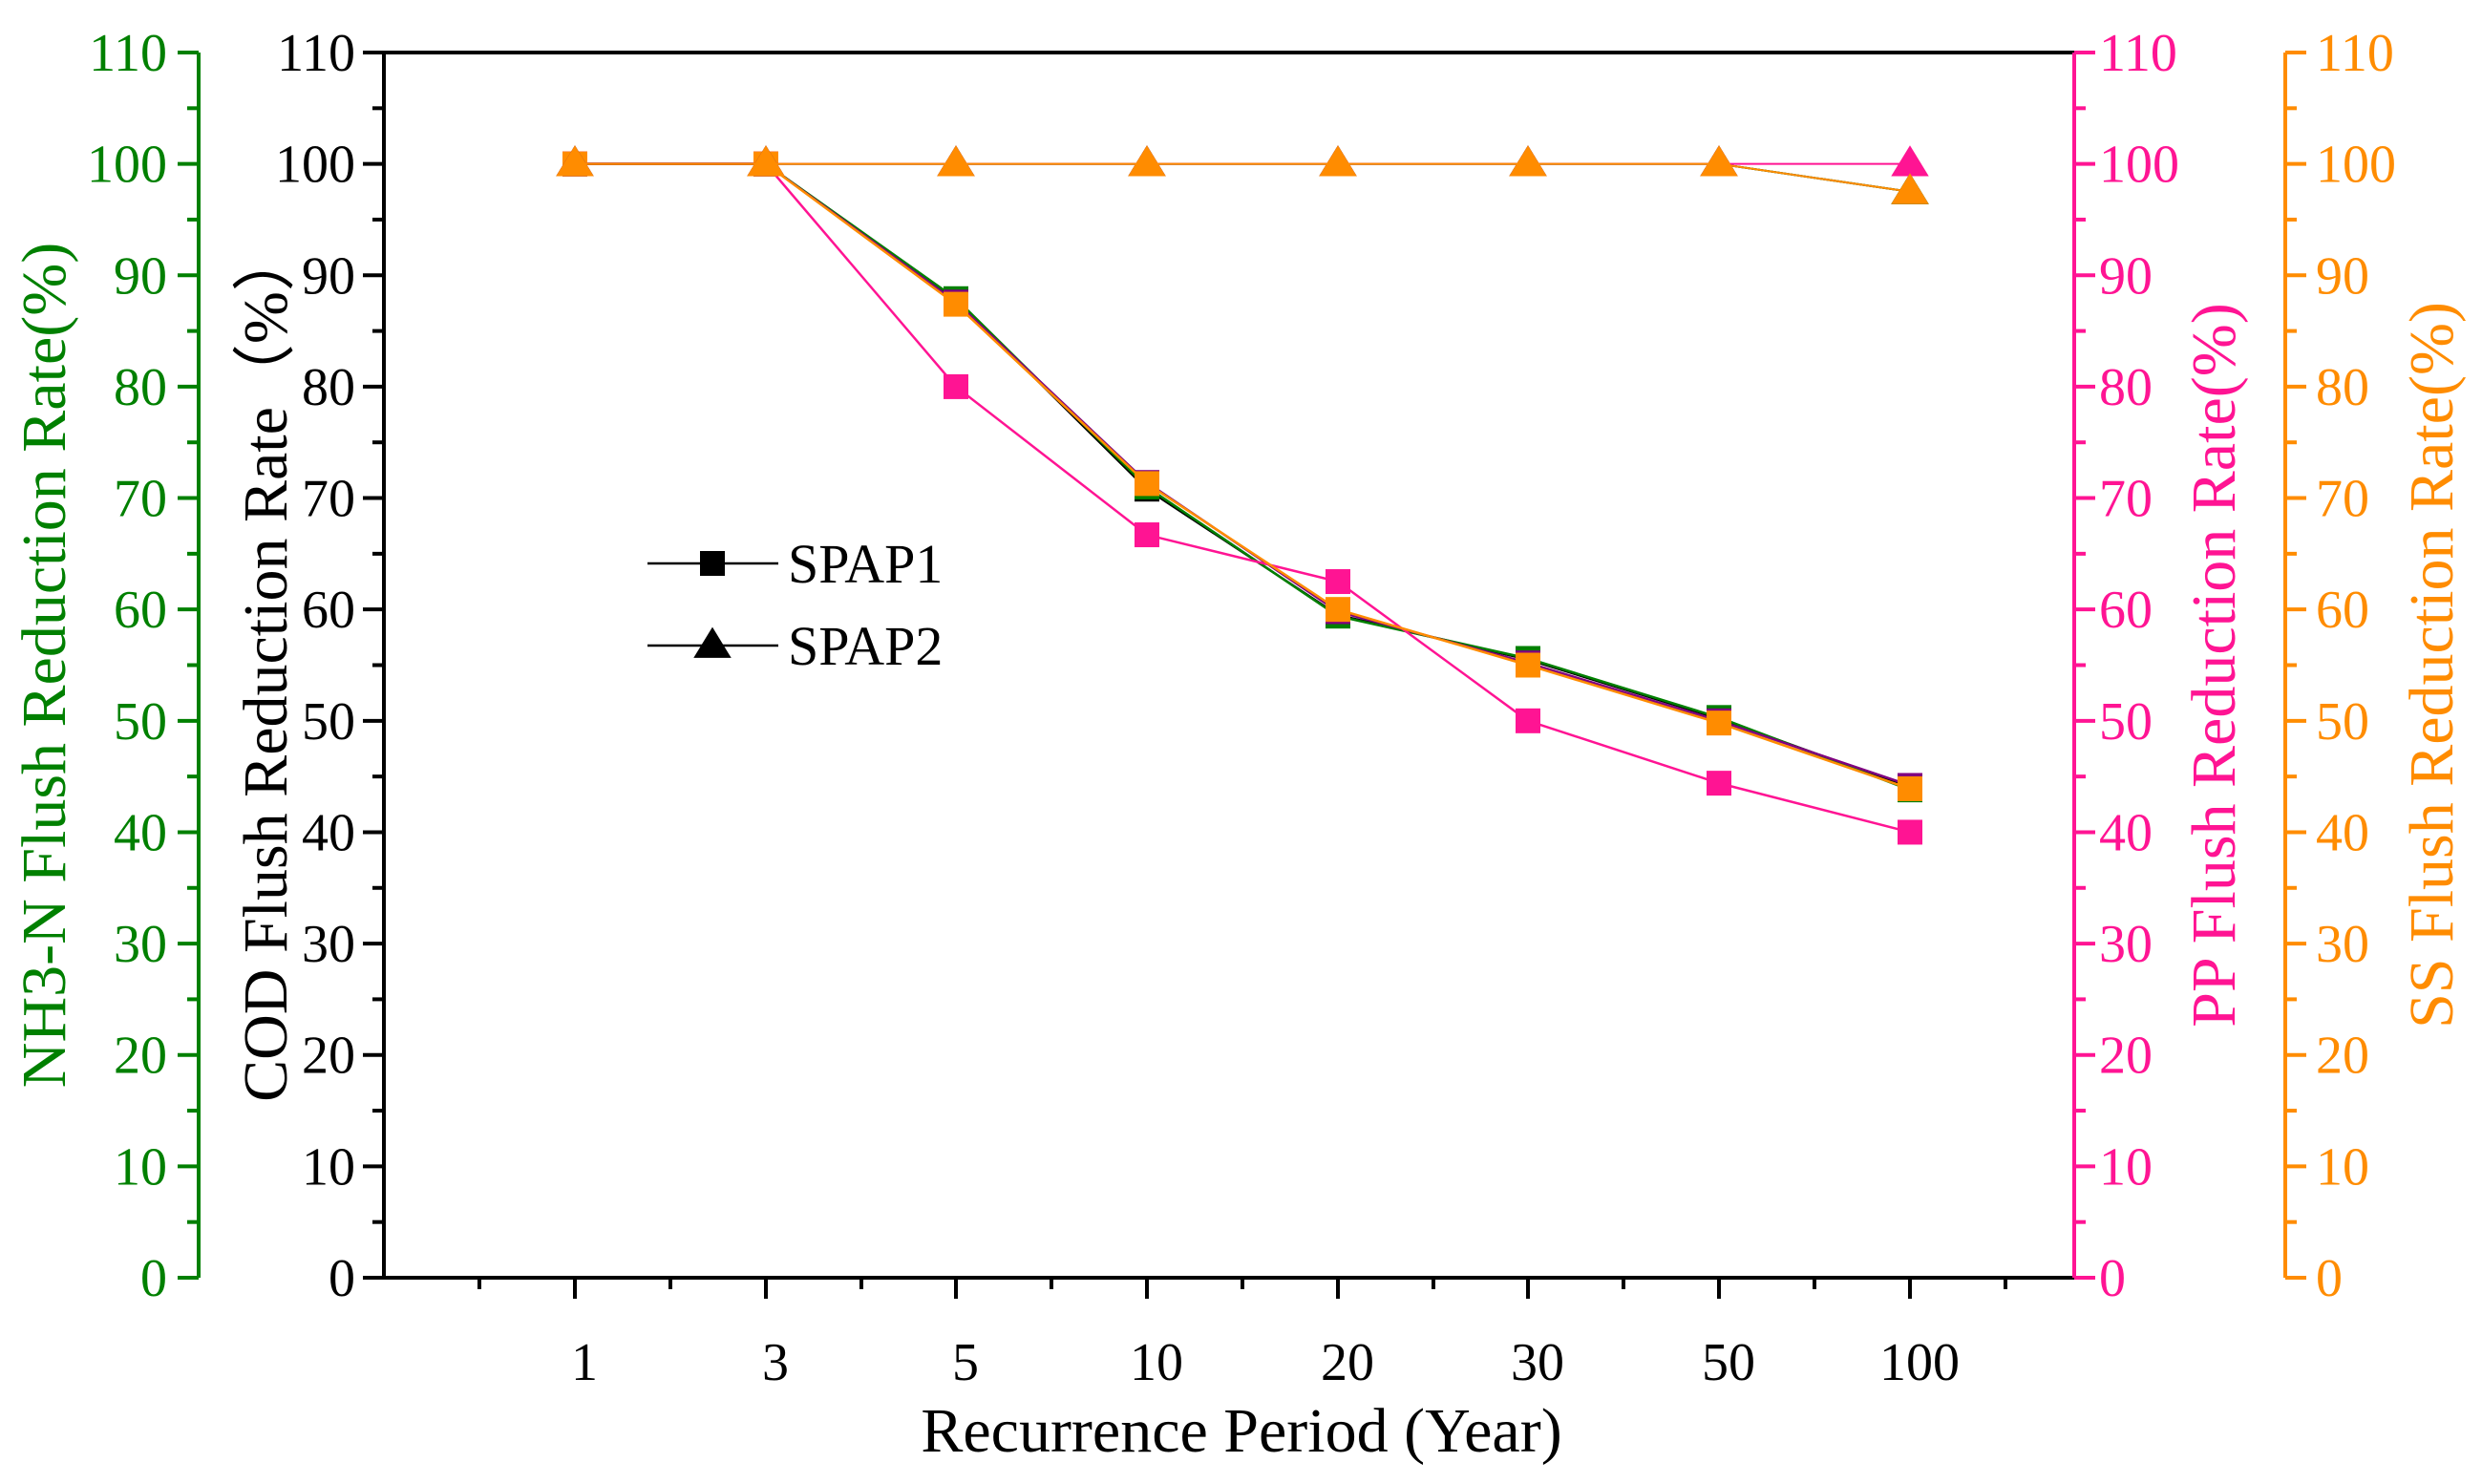 The width and height of the screenshot is (2482, 1484). Describe the element at coordinates (795, 605) in the screenshot. I see `legend: SPAP1 SPAP2` at that location.